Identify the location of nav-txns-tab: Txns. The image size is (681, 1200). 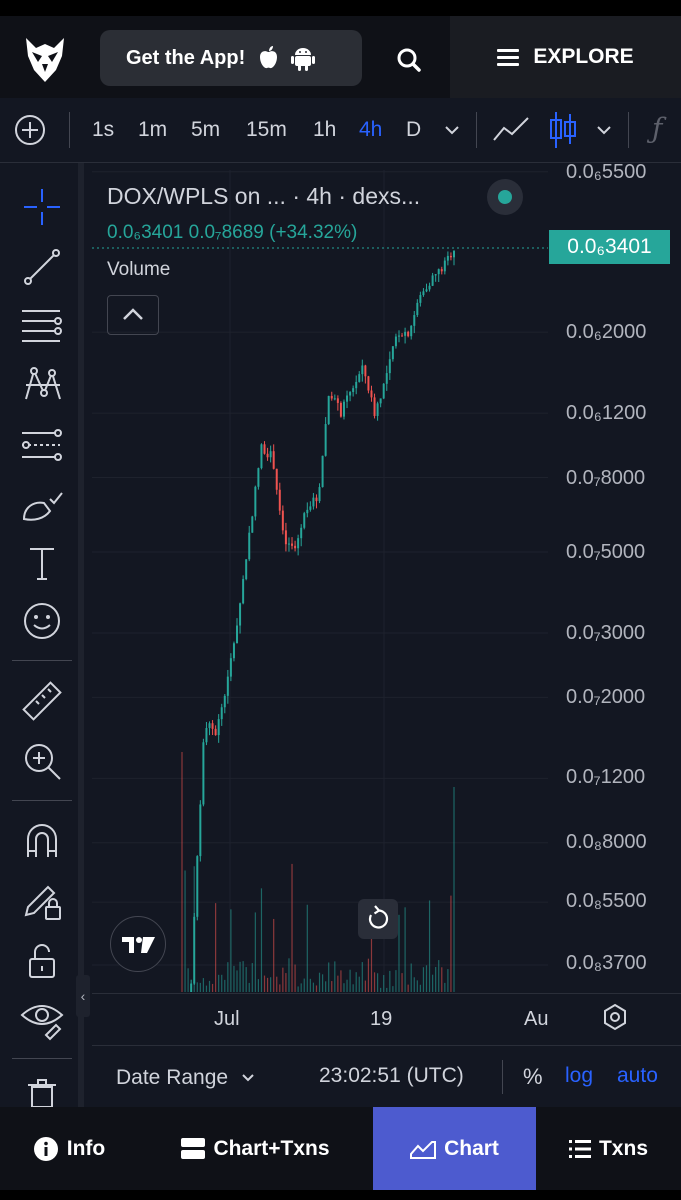
(608, 1148).